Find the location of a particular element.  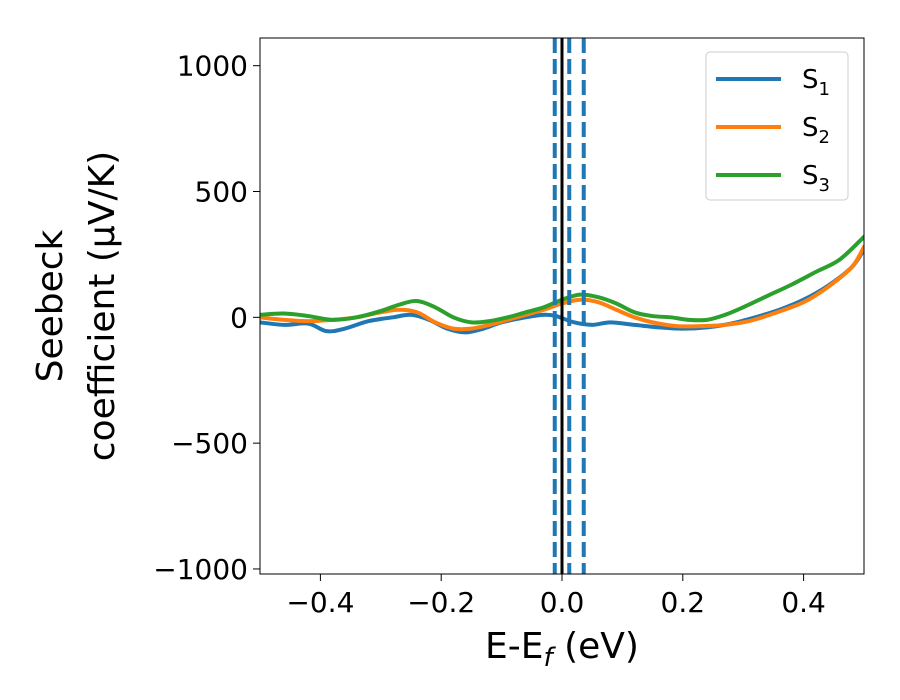

x-tick-label: −0.2 is located at coordinates (441, 602).